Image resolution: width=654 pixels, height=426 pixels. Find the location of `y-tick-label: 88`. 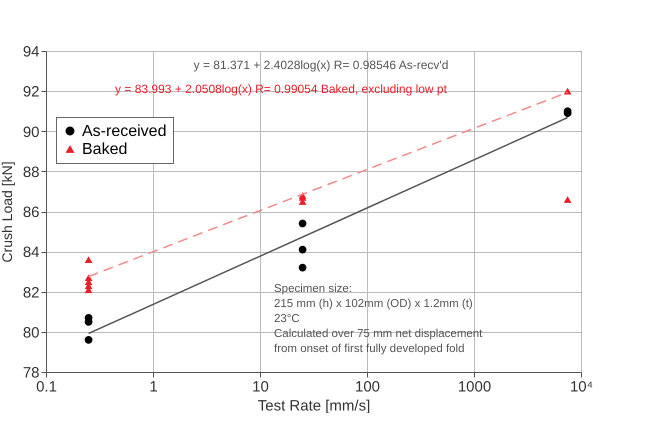

y-tick-label: 88 is located at coordinates (31, 172).